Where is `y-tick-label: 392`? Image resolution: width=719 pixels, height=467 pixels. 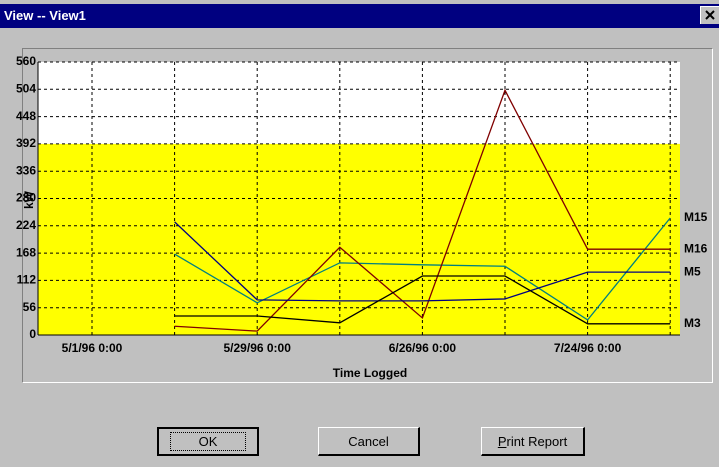
y-tick-label: 392 is located at coordinates (26, 143).